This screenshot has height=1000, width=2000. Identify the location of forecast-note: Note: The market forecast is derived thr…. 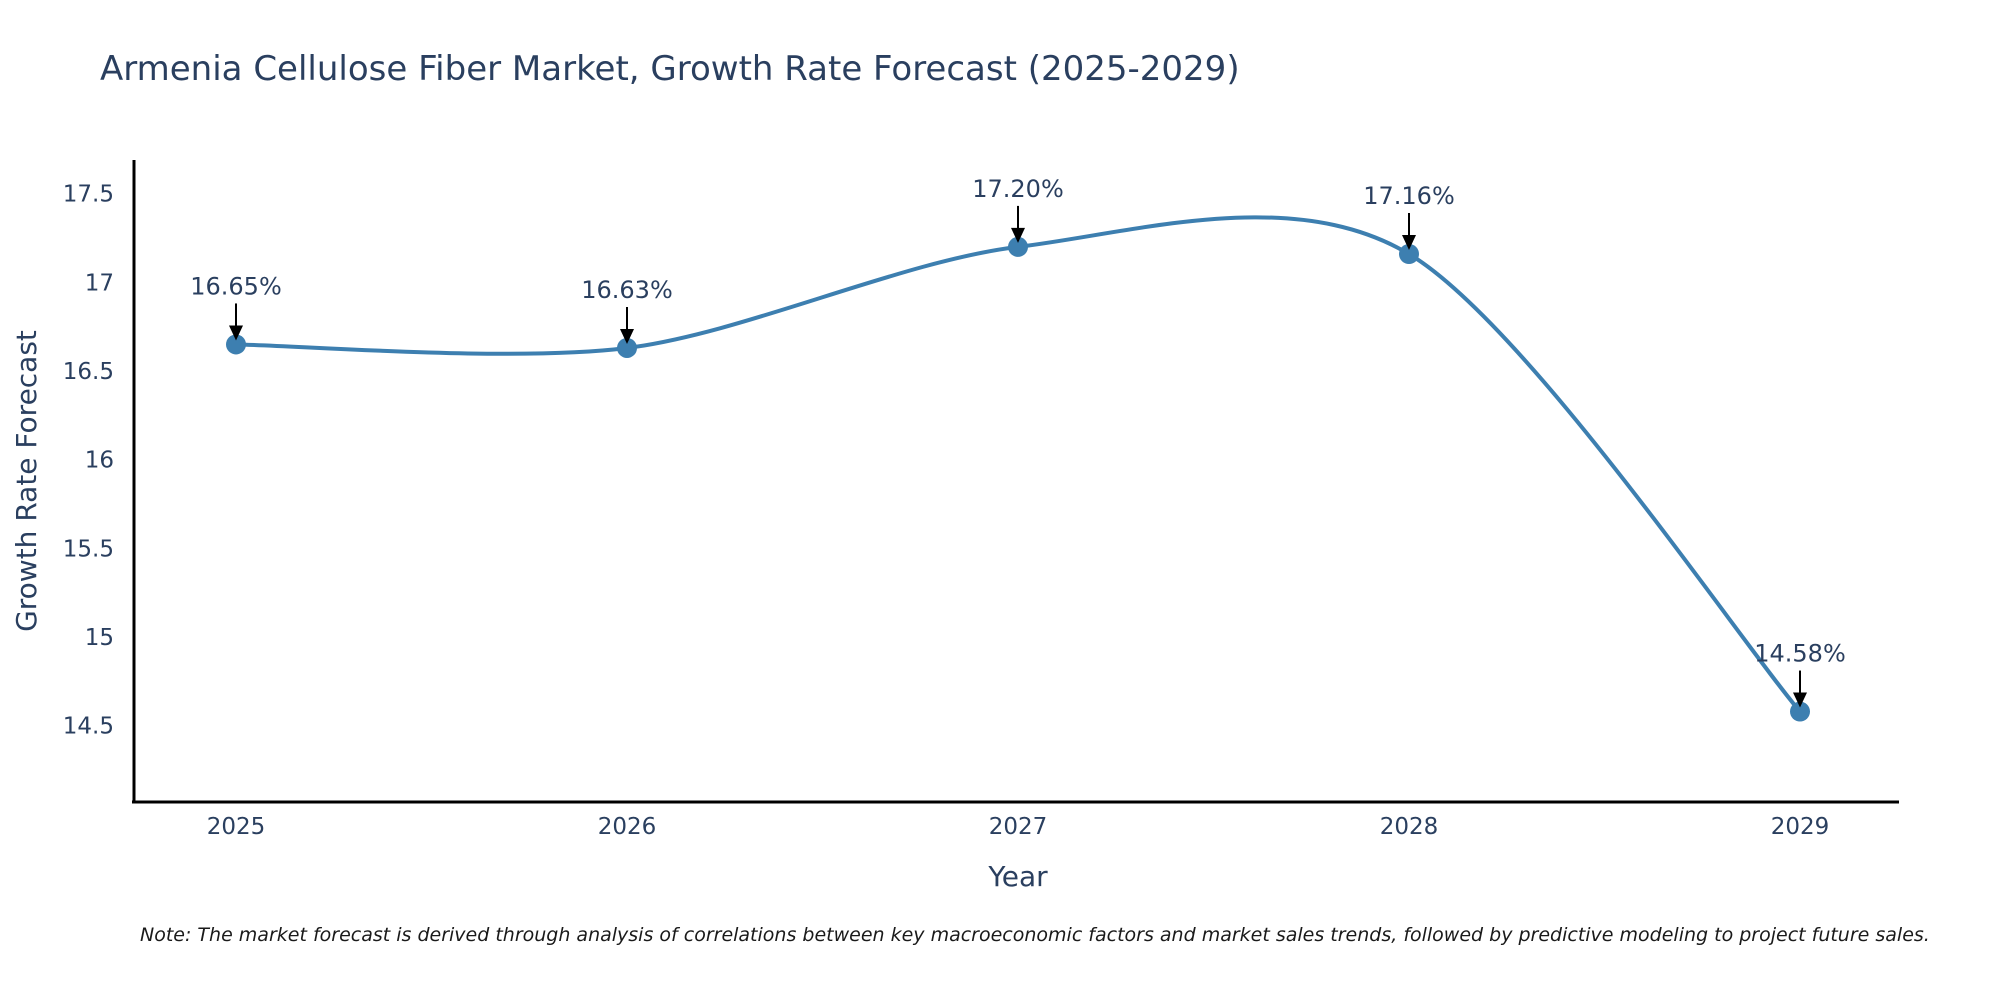
(1035, 935).